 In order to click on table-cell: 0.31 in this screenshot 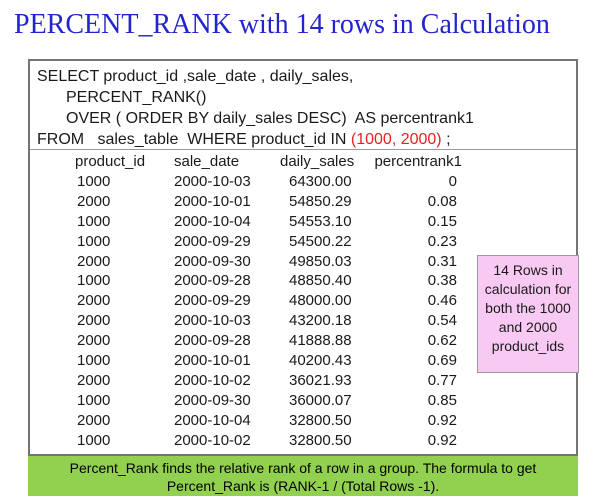, I will do `click(442, 261)`.